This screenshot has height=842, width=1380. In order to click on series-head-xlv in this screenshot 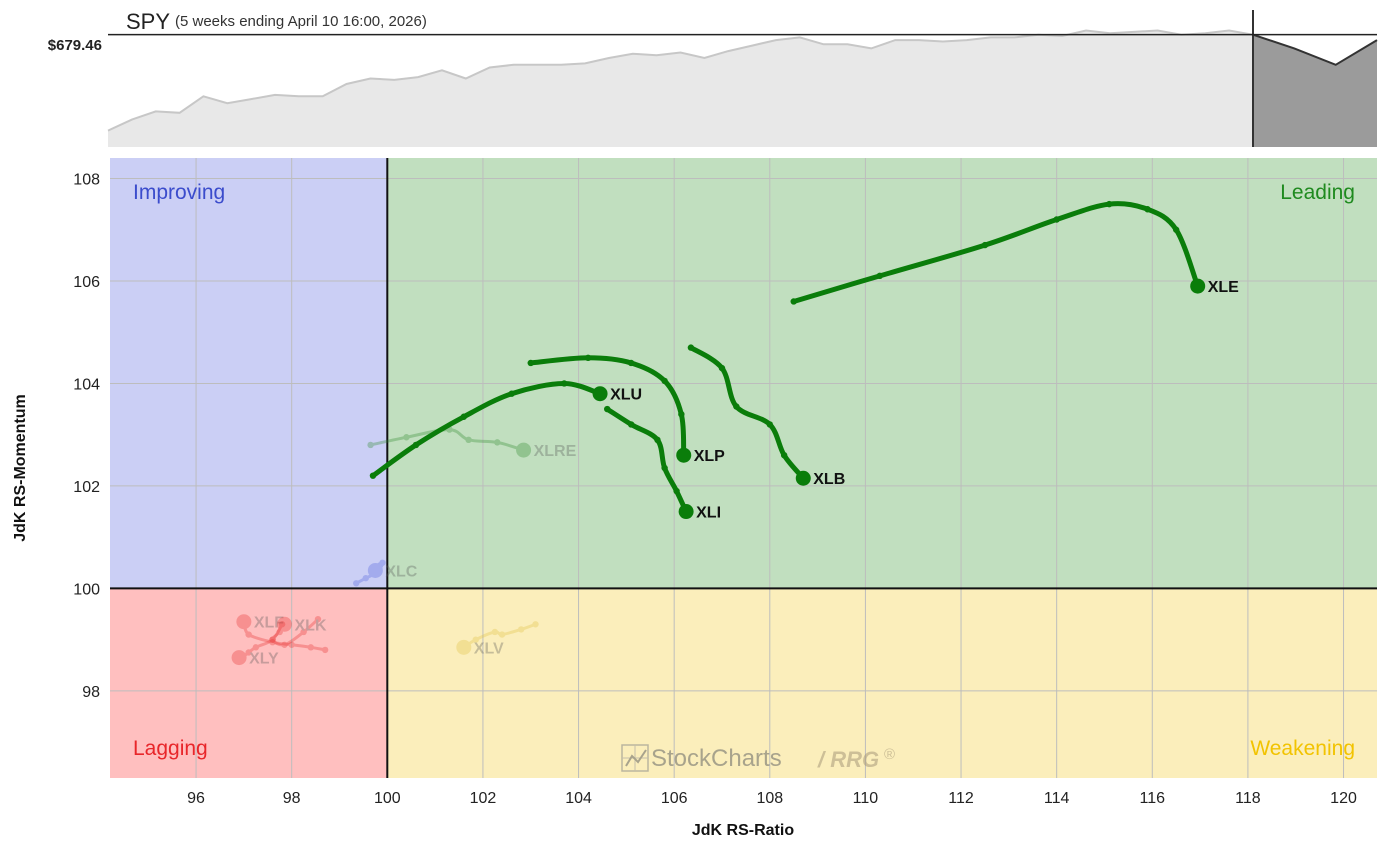, I will do `click(464, 647)`.